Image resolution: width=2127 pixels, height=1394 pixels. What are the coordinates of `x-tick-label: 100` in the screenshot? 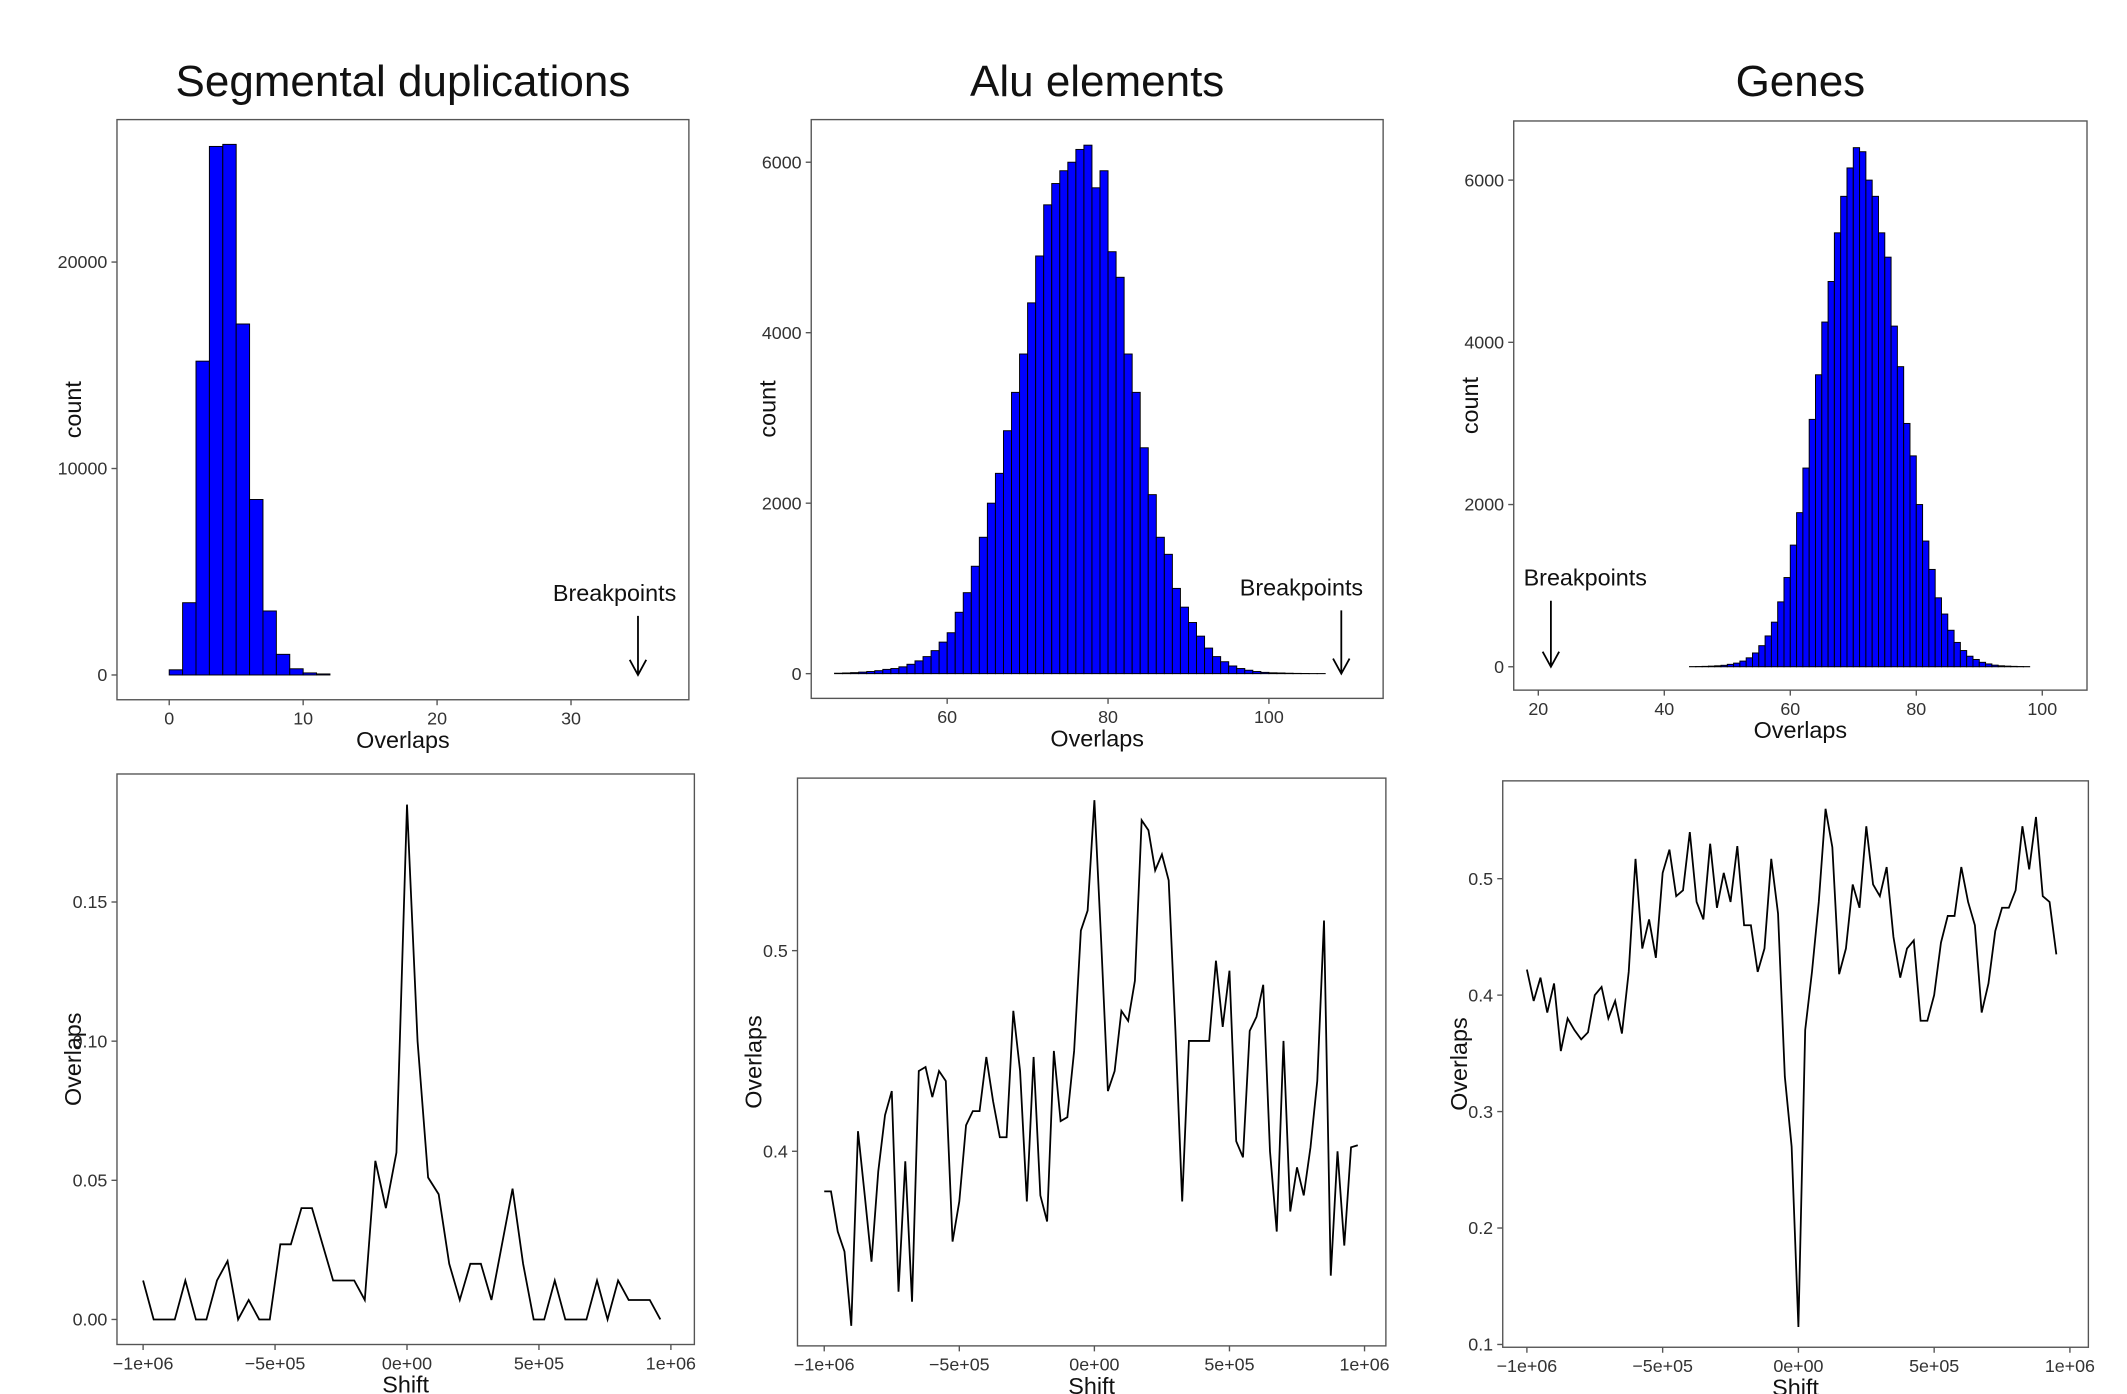 It's located at (1269, 717).